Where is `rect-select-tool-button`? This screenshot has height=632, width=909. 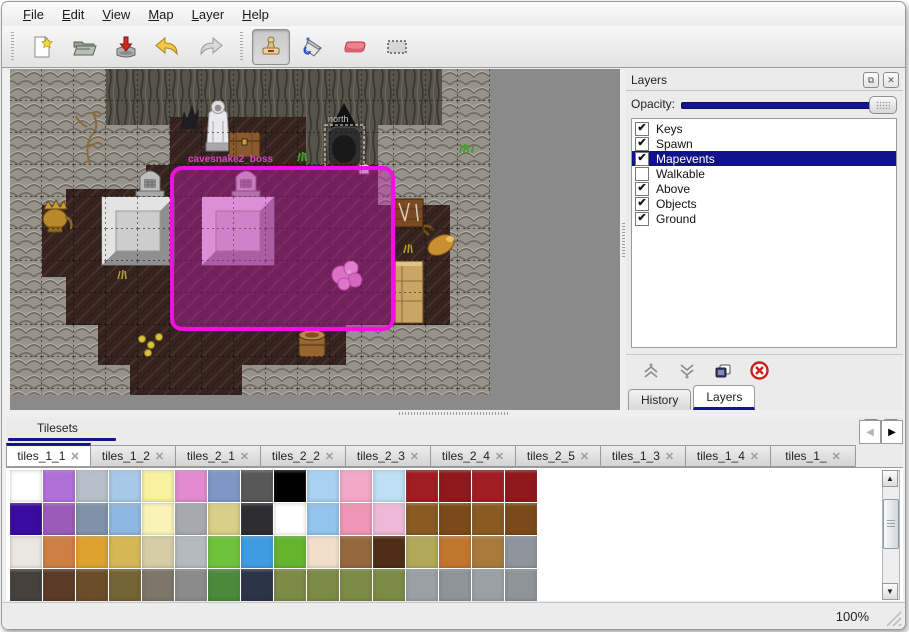 rect-select-tool-button is located at coordinates (397, 47).